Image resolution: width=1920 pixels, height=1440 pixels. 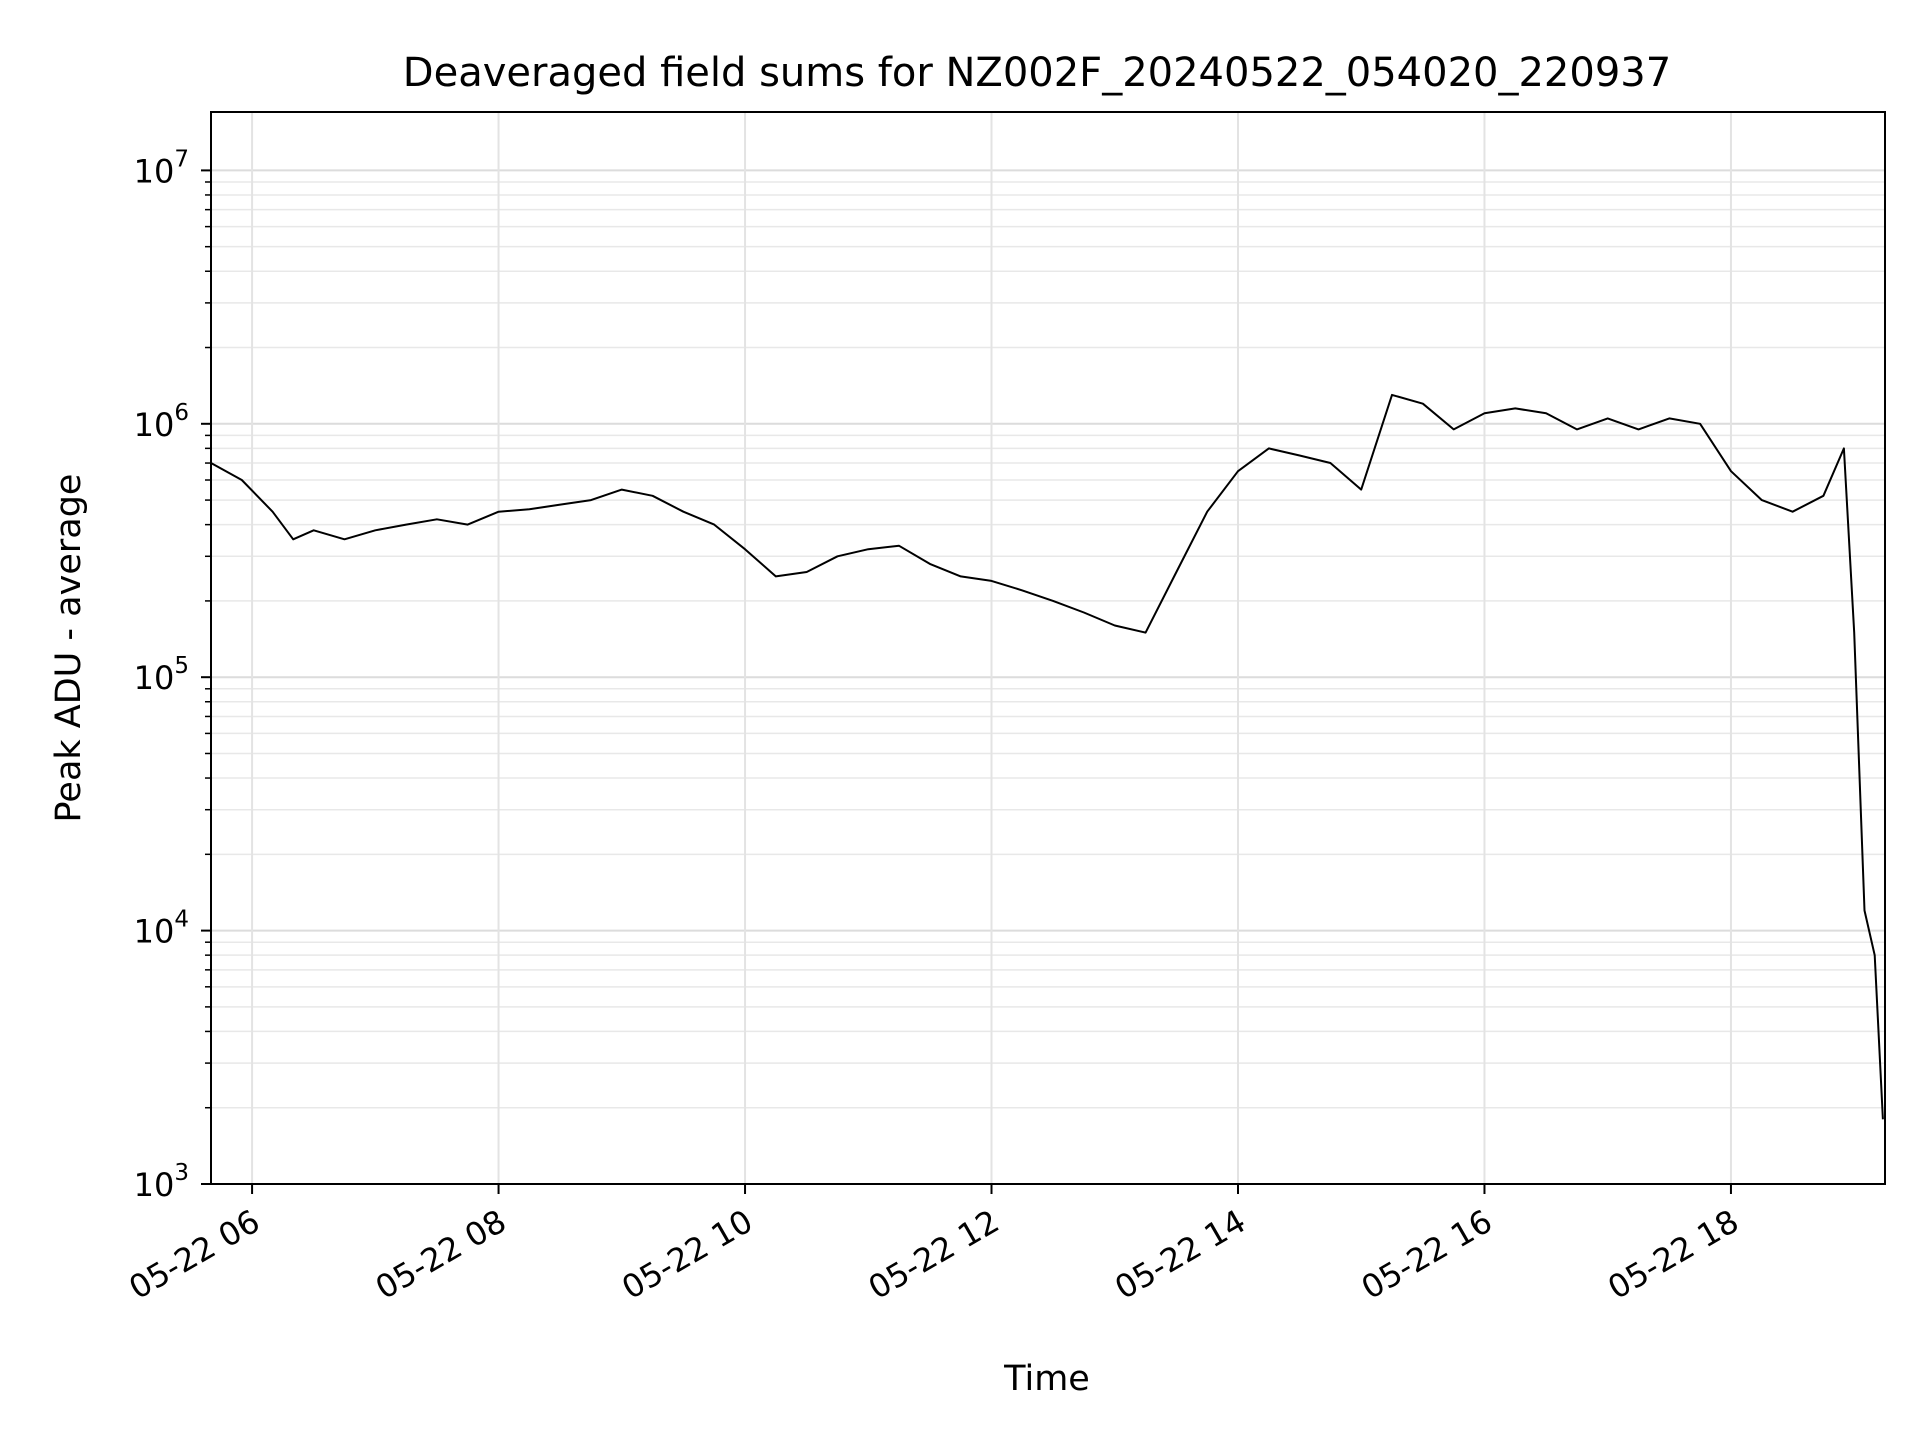 I want to click on y-tick-label: 10⁴, so click(x=161, y=929).